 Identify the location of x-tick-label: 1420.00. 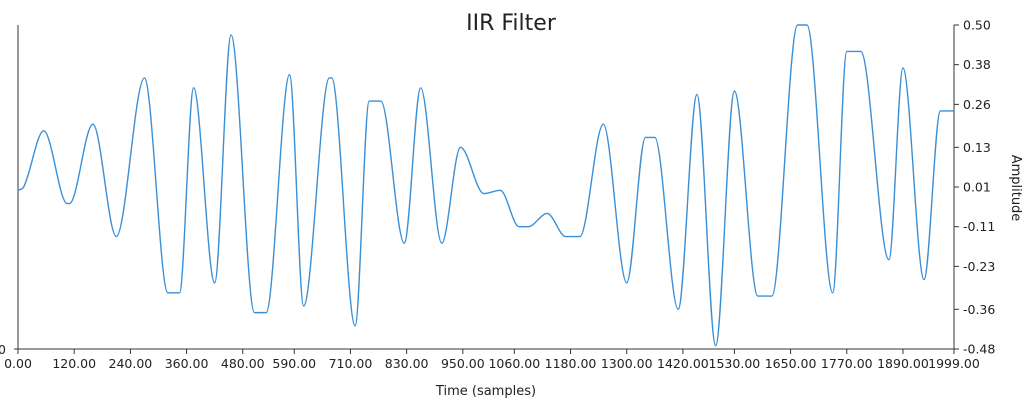
(683, 363).